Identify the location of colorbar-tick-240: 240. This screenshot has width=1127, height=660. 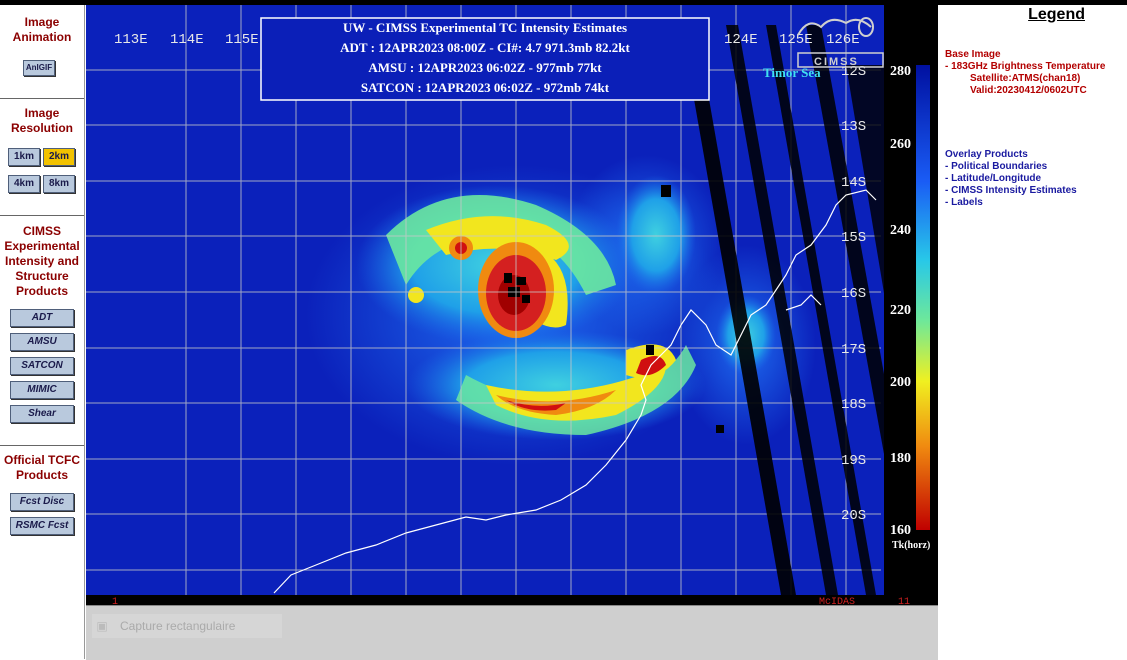
(900, 230).